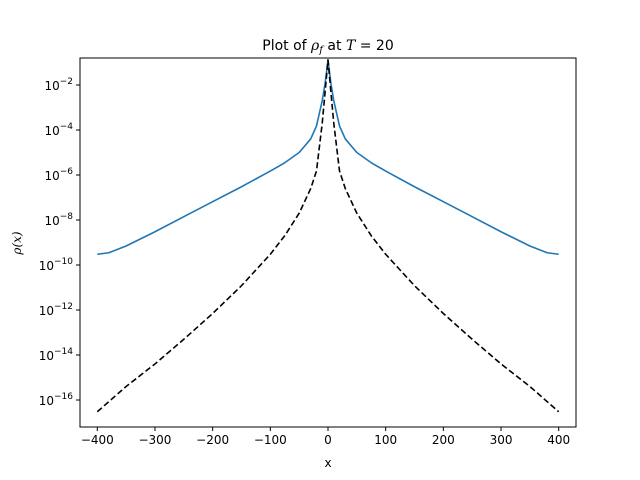 The width and height of the screenshot is (640, 480). I want to click on y-axis-label: ρ(x), so click(17, 243).